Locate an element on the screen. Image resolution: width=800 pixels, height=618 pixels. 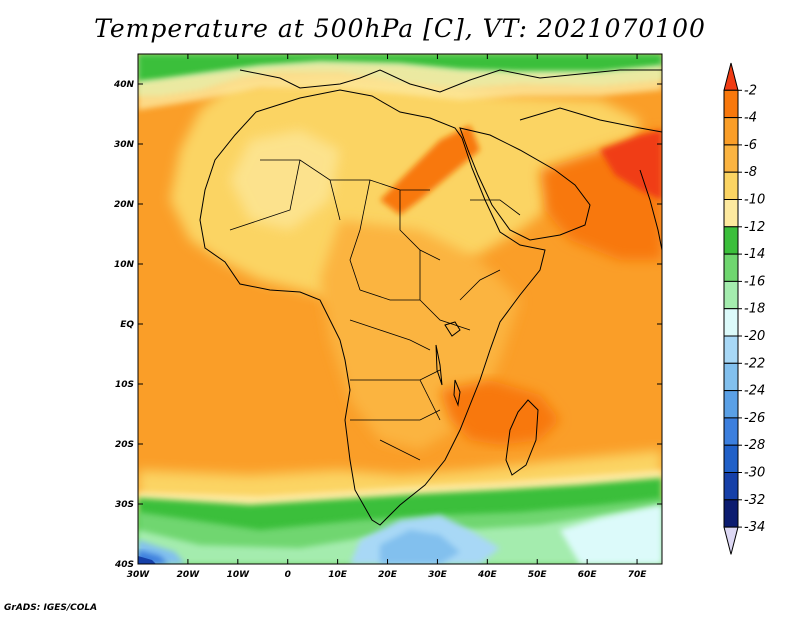
colorbar-label: -24 is located at coordinates (754, 391).